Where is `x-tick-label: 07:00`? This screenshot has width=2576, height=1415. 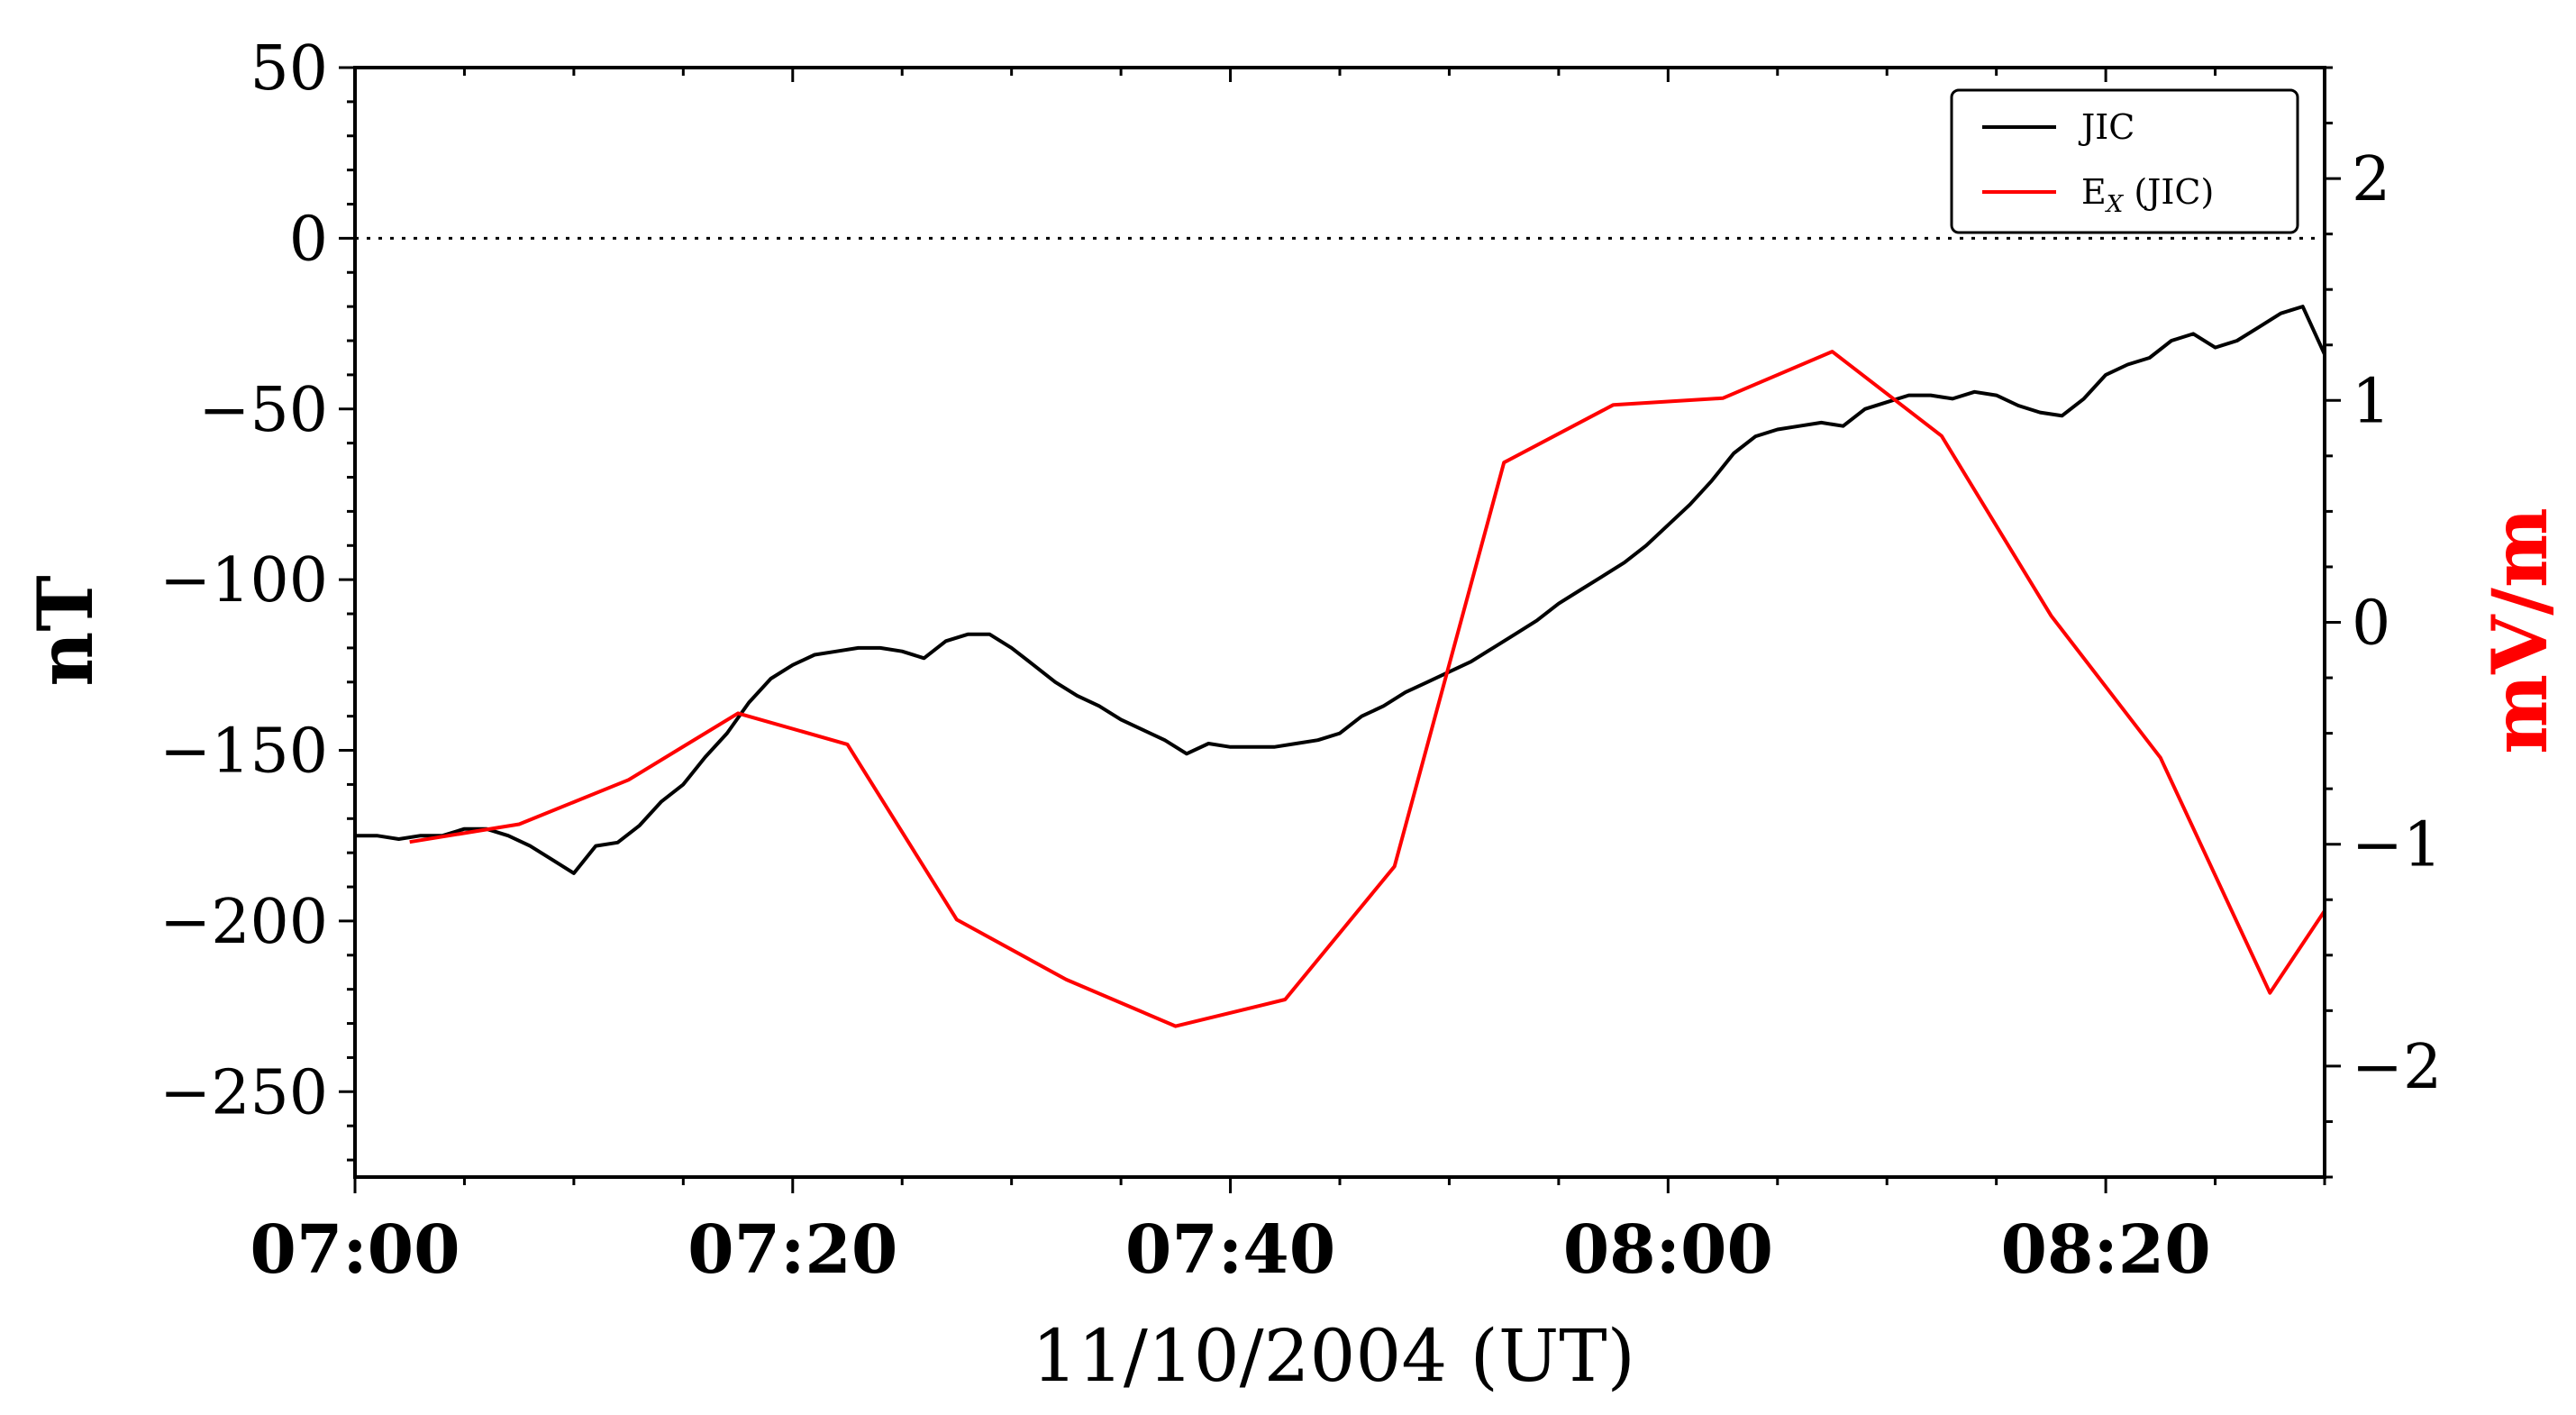
x-tick-label: 07:00 is located at coordinates (355, 1250).